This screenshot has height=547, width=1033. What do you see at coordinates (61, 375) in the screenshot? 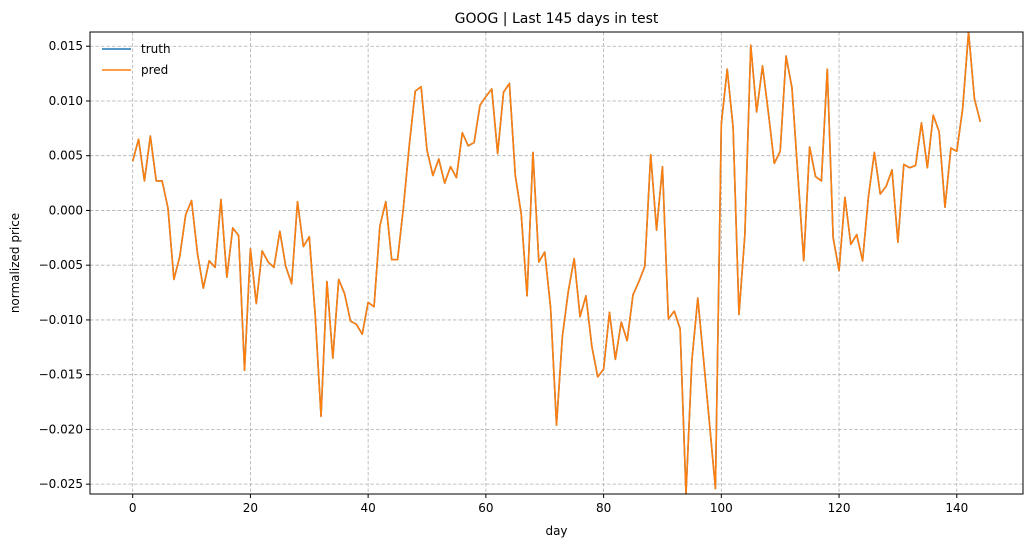
I see `y-tick-label: −0.015` at bounding box center [61, 375].